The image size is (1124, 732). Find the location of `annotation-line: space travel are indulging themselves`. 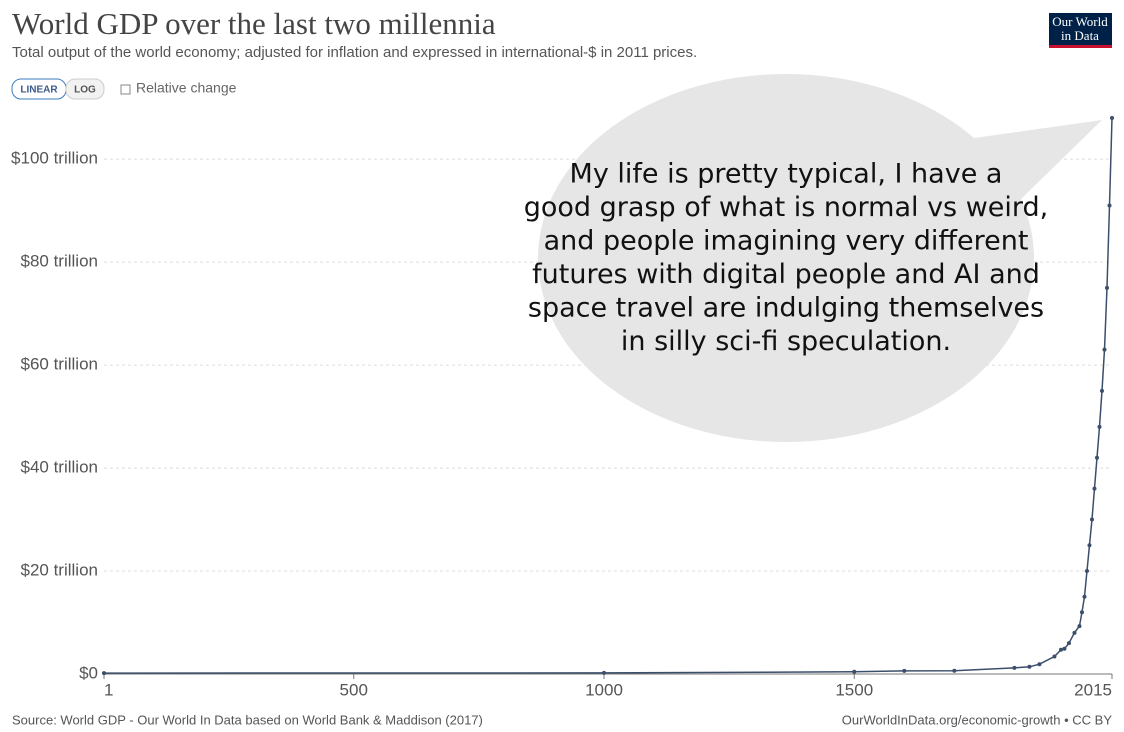

annotation-line: space travel are indulging themselves is located at coordinates (786, 308).